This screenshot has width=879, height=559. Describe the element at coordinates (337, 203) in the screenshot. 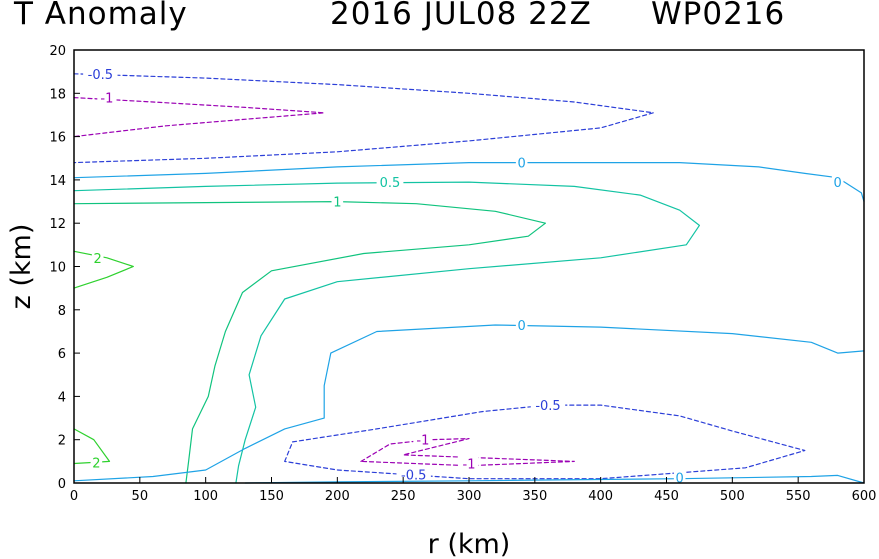

I see `contour-label: 1` at that location.